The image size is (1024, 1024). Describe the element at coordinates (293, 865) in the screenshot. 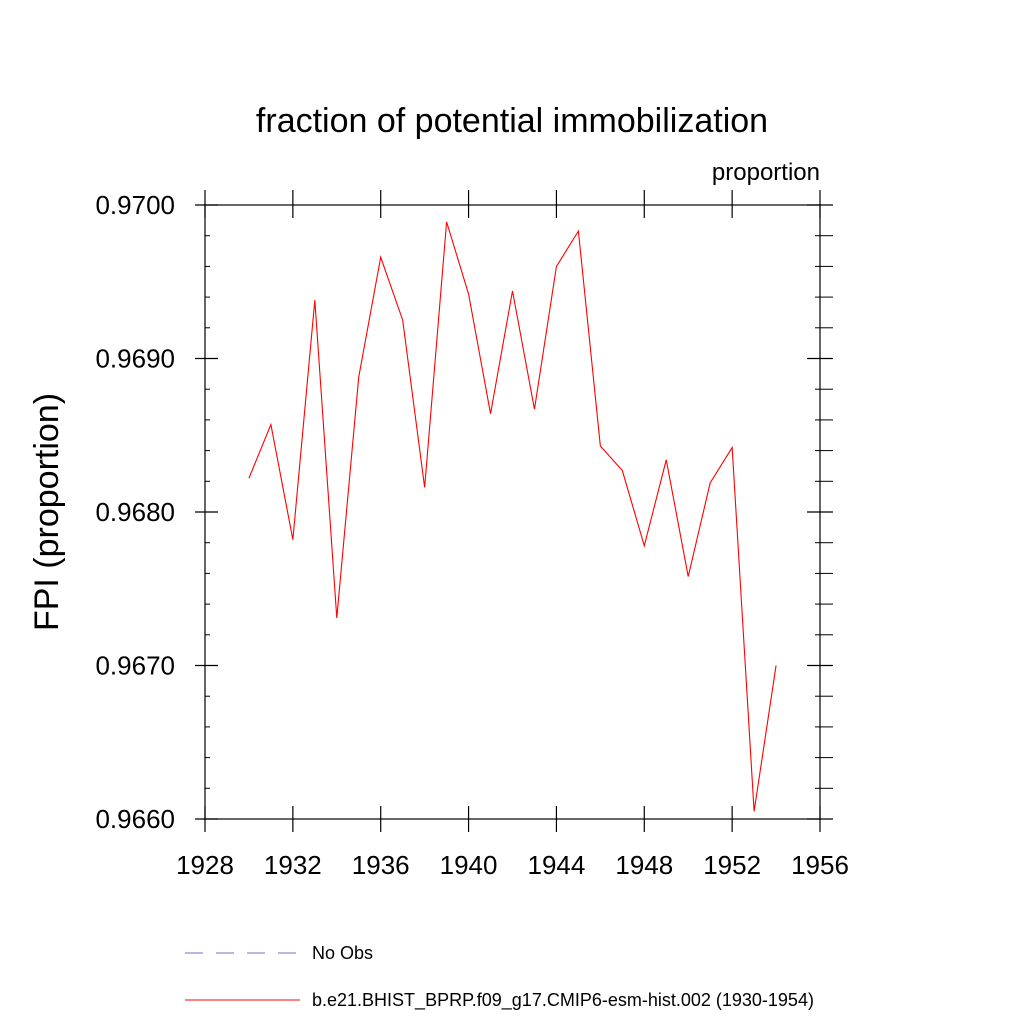

I see `x-tick-label: 1932` at that location.